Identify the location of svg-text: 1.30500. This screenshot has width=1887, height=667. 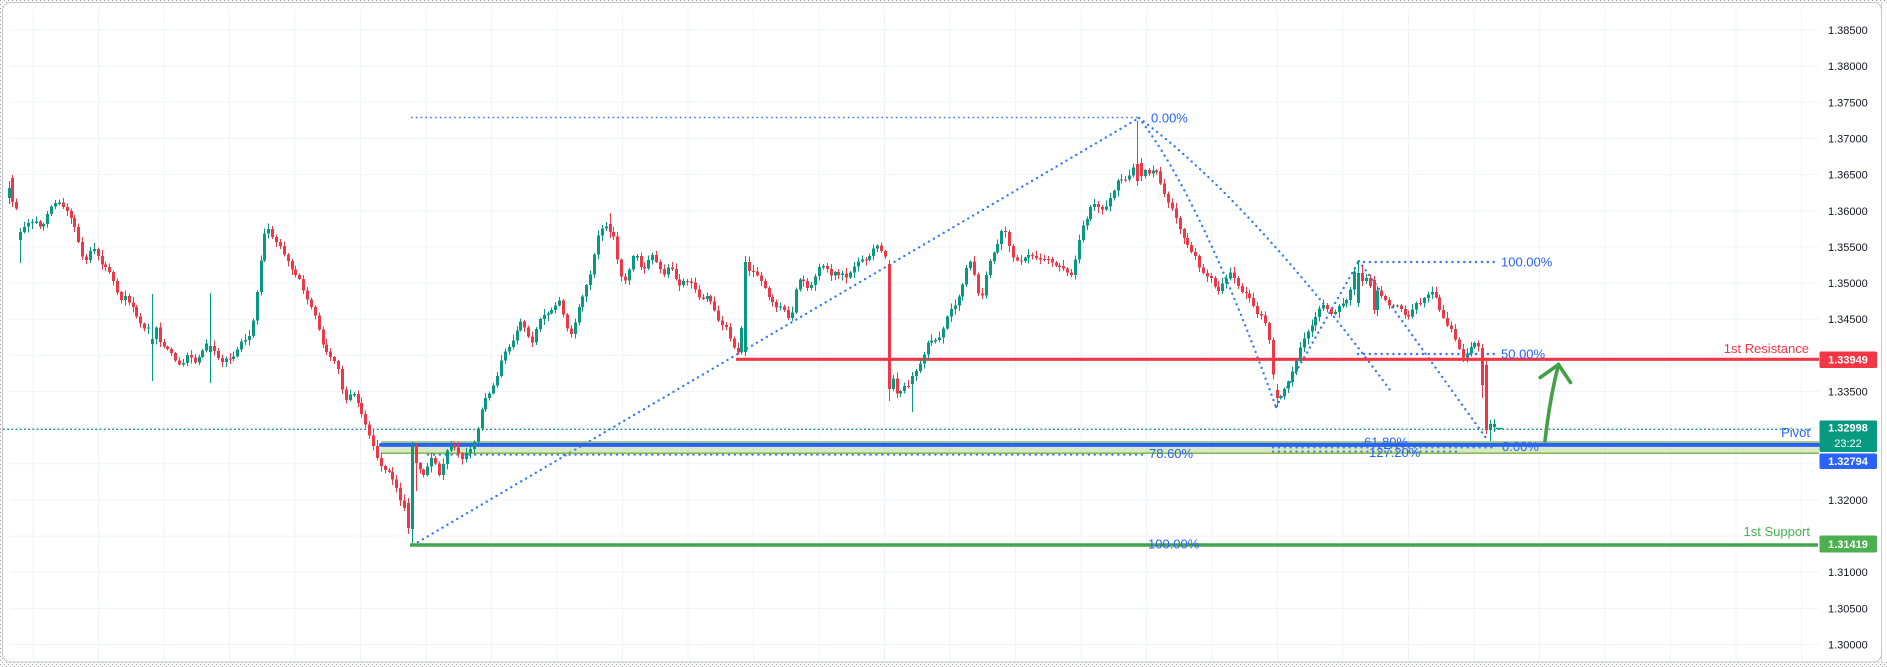
(1848, 609).